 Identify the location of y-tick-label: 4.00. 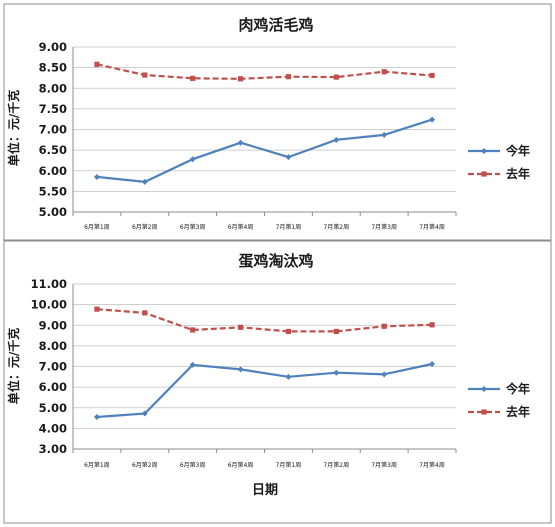
(53, 428).